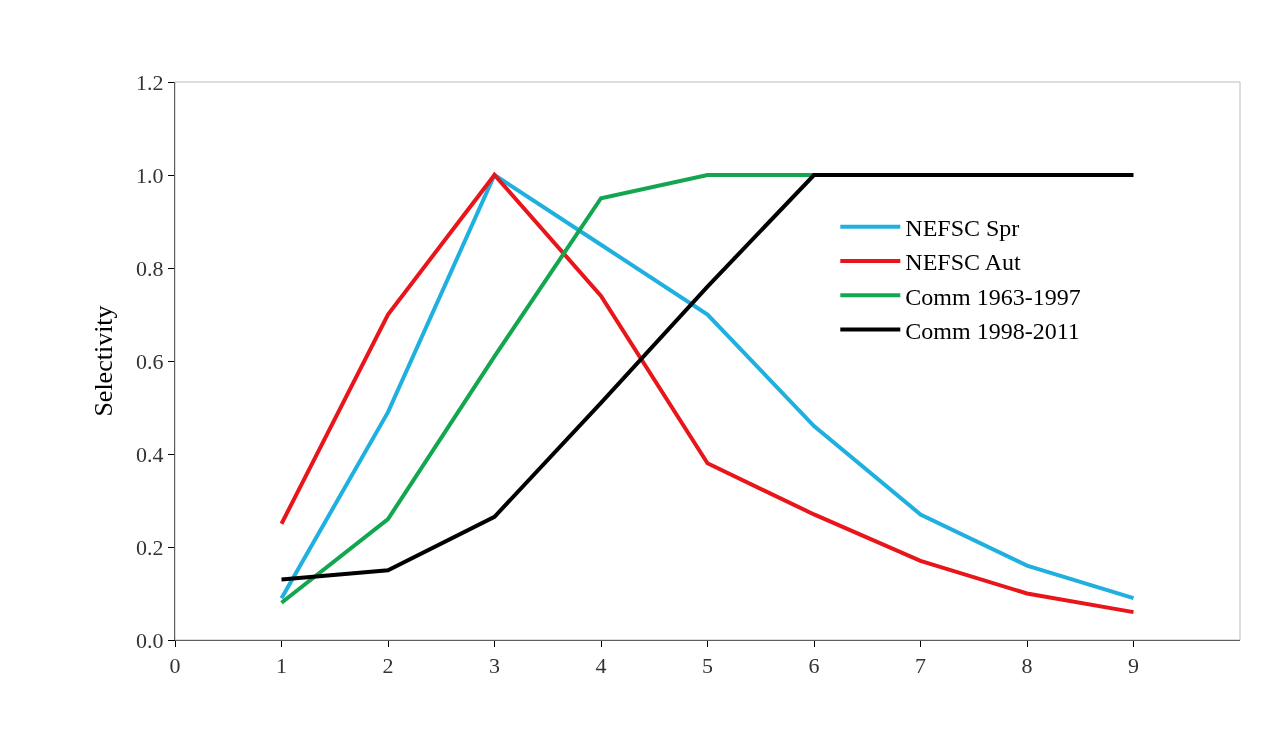 This screenshot has height=740, width=1262. Describe the element at coordinates (104, 361) in the screenshot. I see `y-axis-title: Selectivity` at that location.